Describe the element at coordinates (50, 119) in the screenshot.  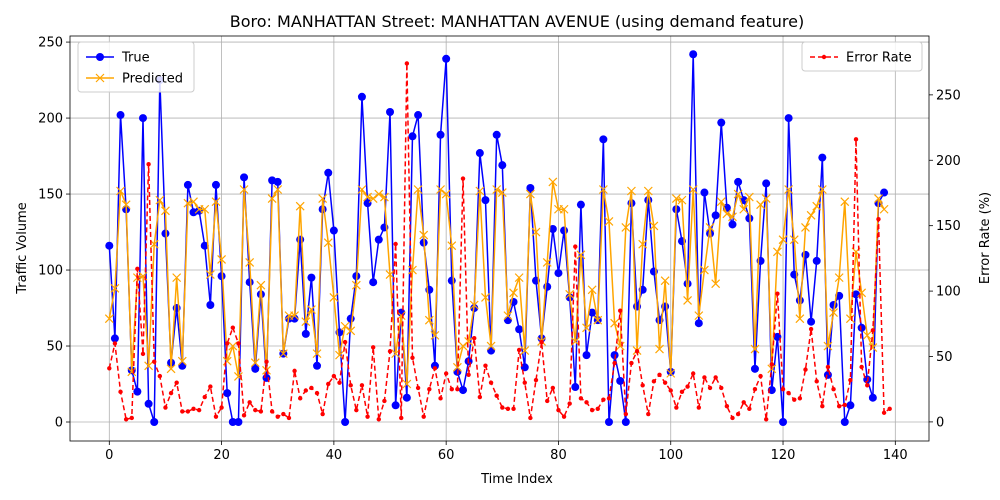
I see `y-tick-label: 200` at that location.